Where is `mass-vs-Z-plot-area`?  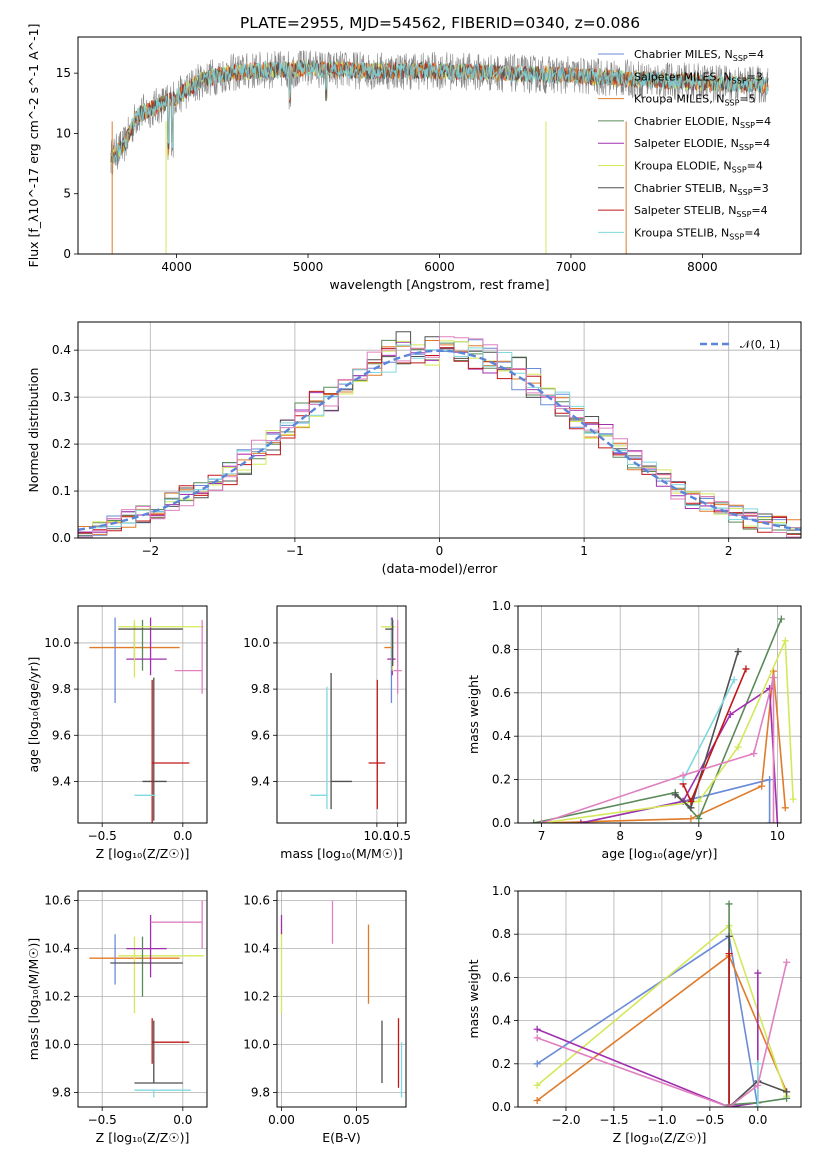 mass-vs-Z-plot-area is located at coordinates (146, 999).